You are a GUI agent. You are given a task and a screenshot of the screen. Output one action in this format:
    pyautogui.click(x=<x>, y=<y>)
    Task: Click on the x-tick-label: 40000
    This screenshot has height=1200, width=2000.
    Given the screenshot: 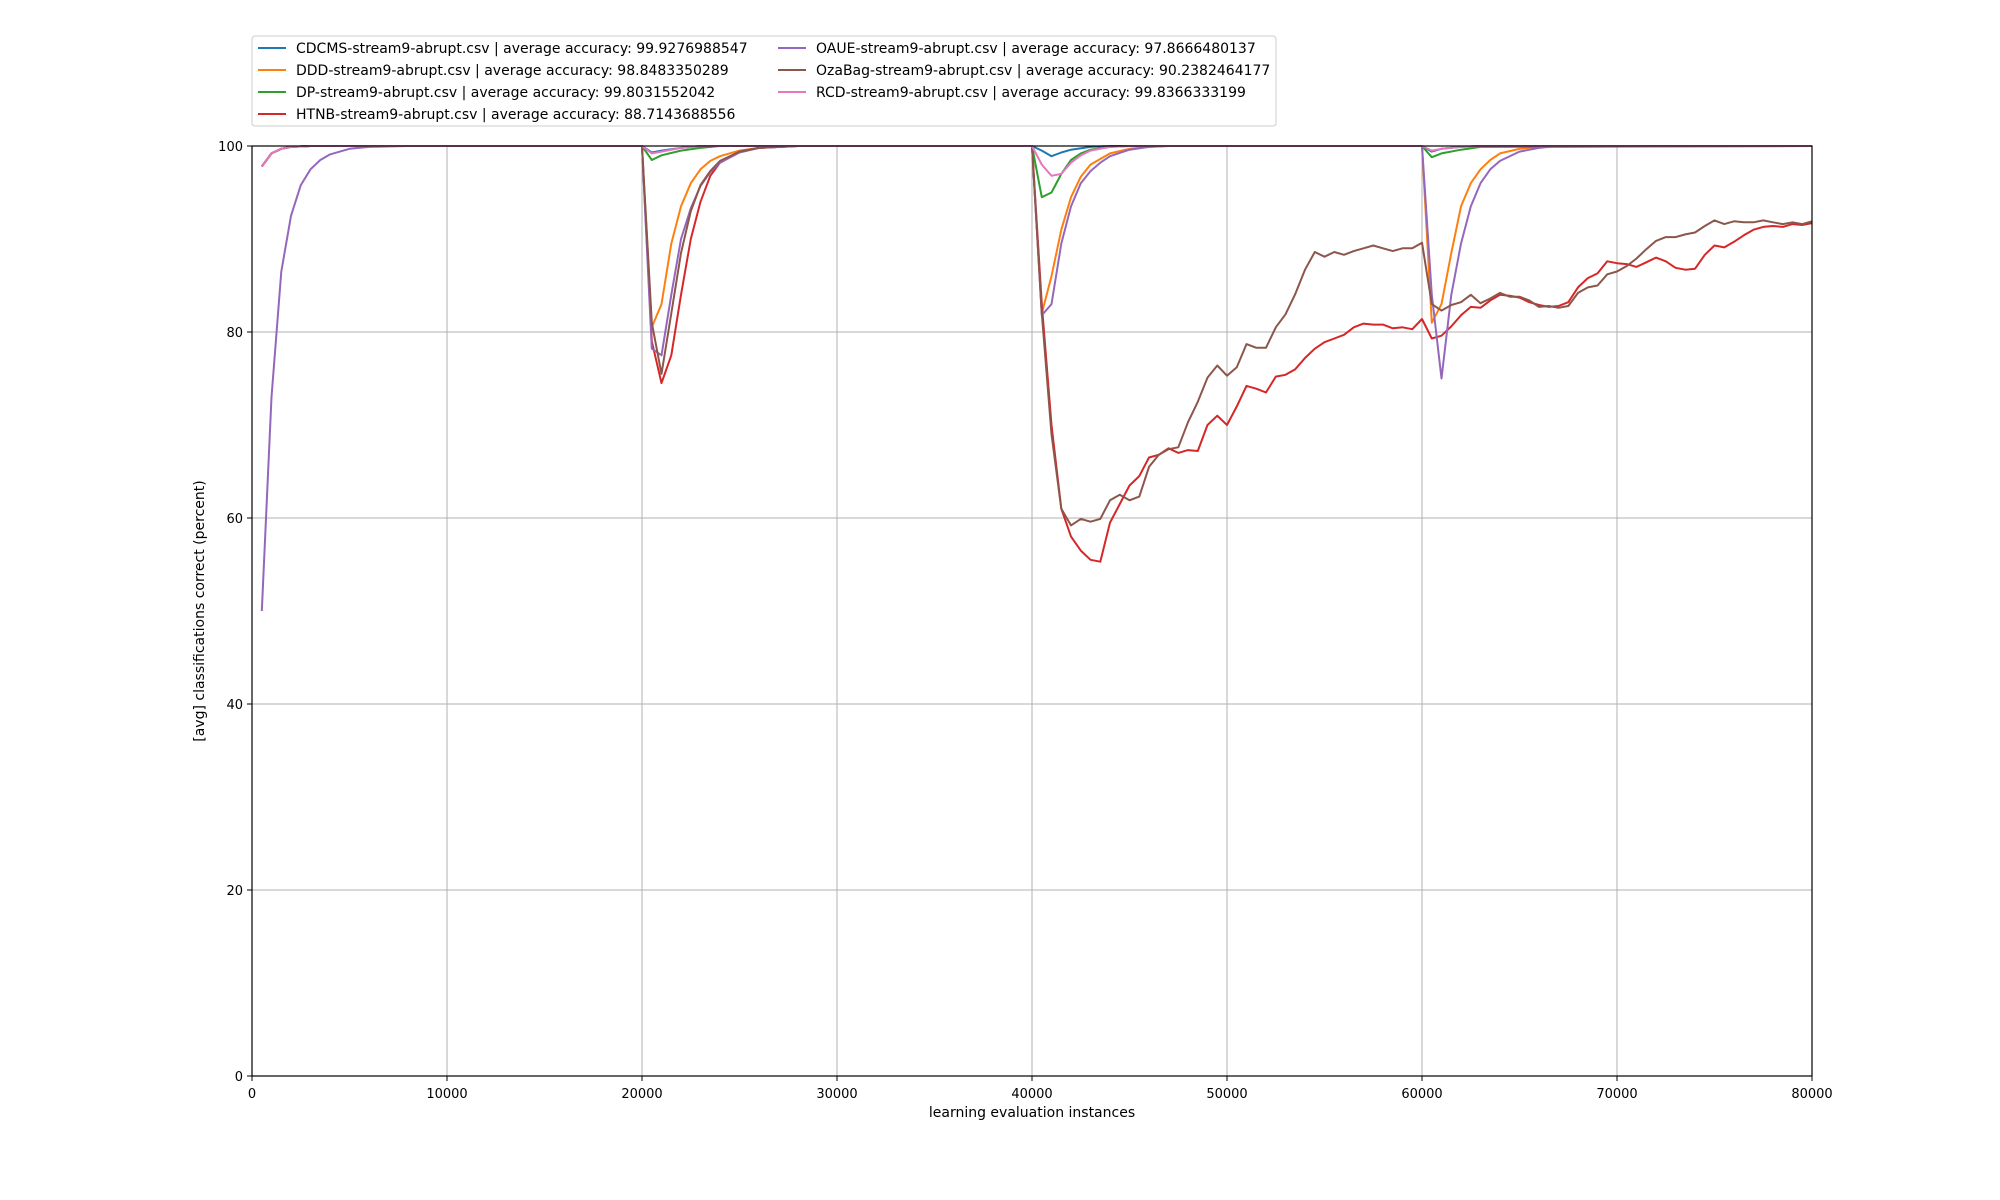 What is the action you would take?
    pyautogui.click(x=1031, y=1094)
    